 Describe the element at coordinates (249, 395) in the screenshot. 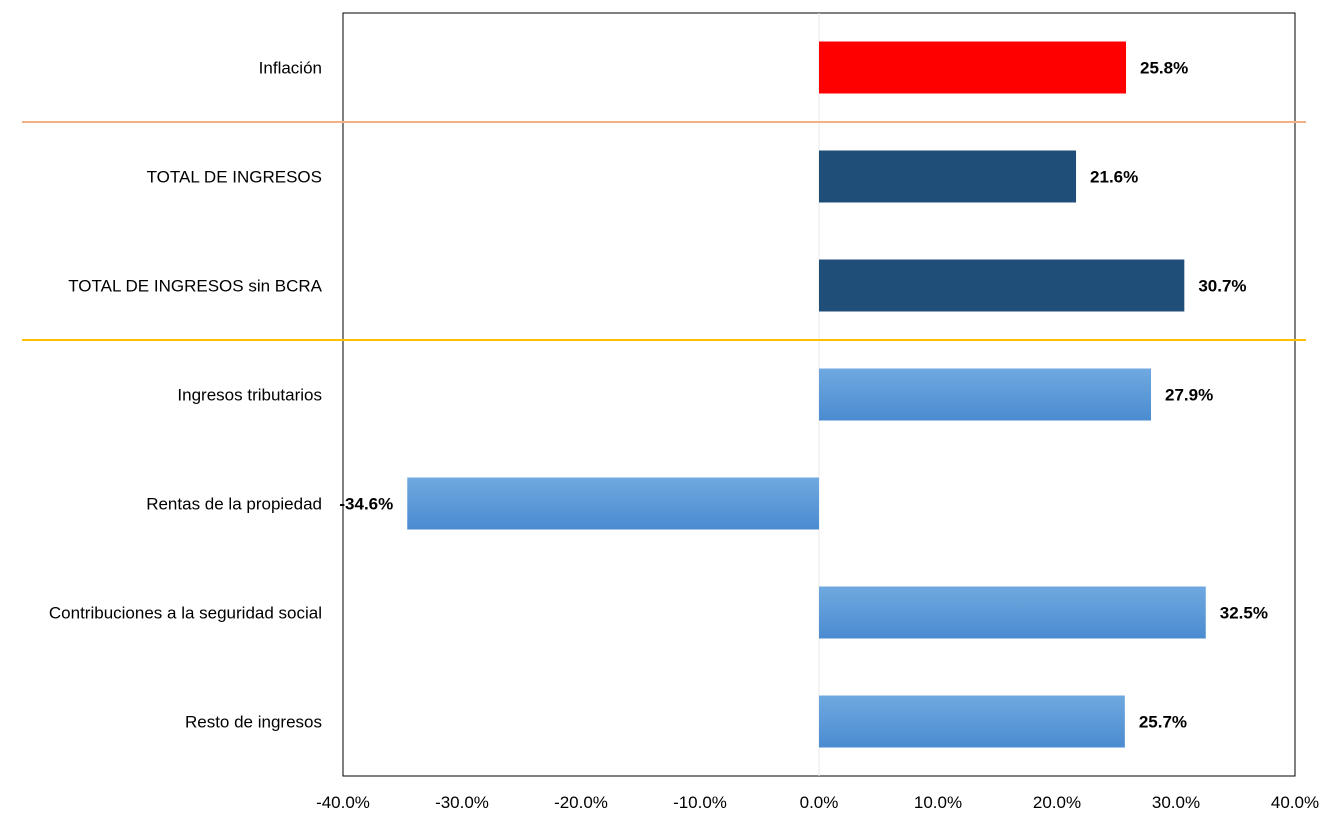

I see `category-label: Ingresos tributarios` at that location.